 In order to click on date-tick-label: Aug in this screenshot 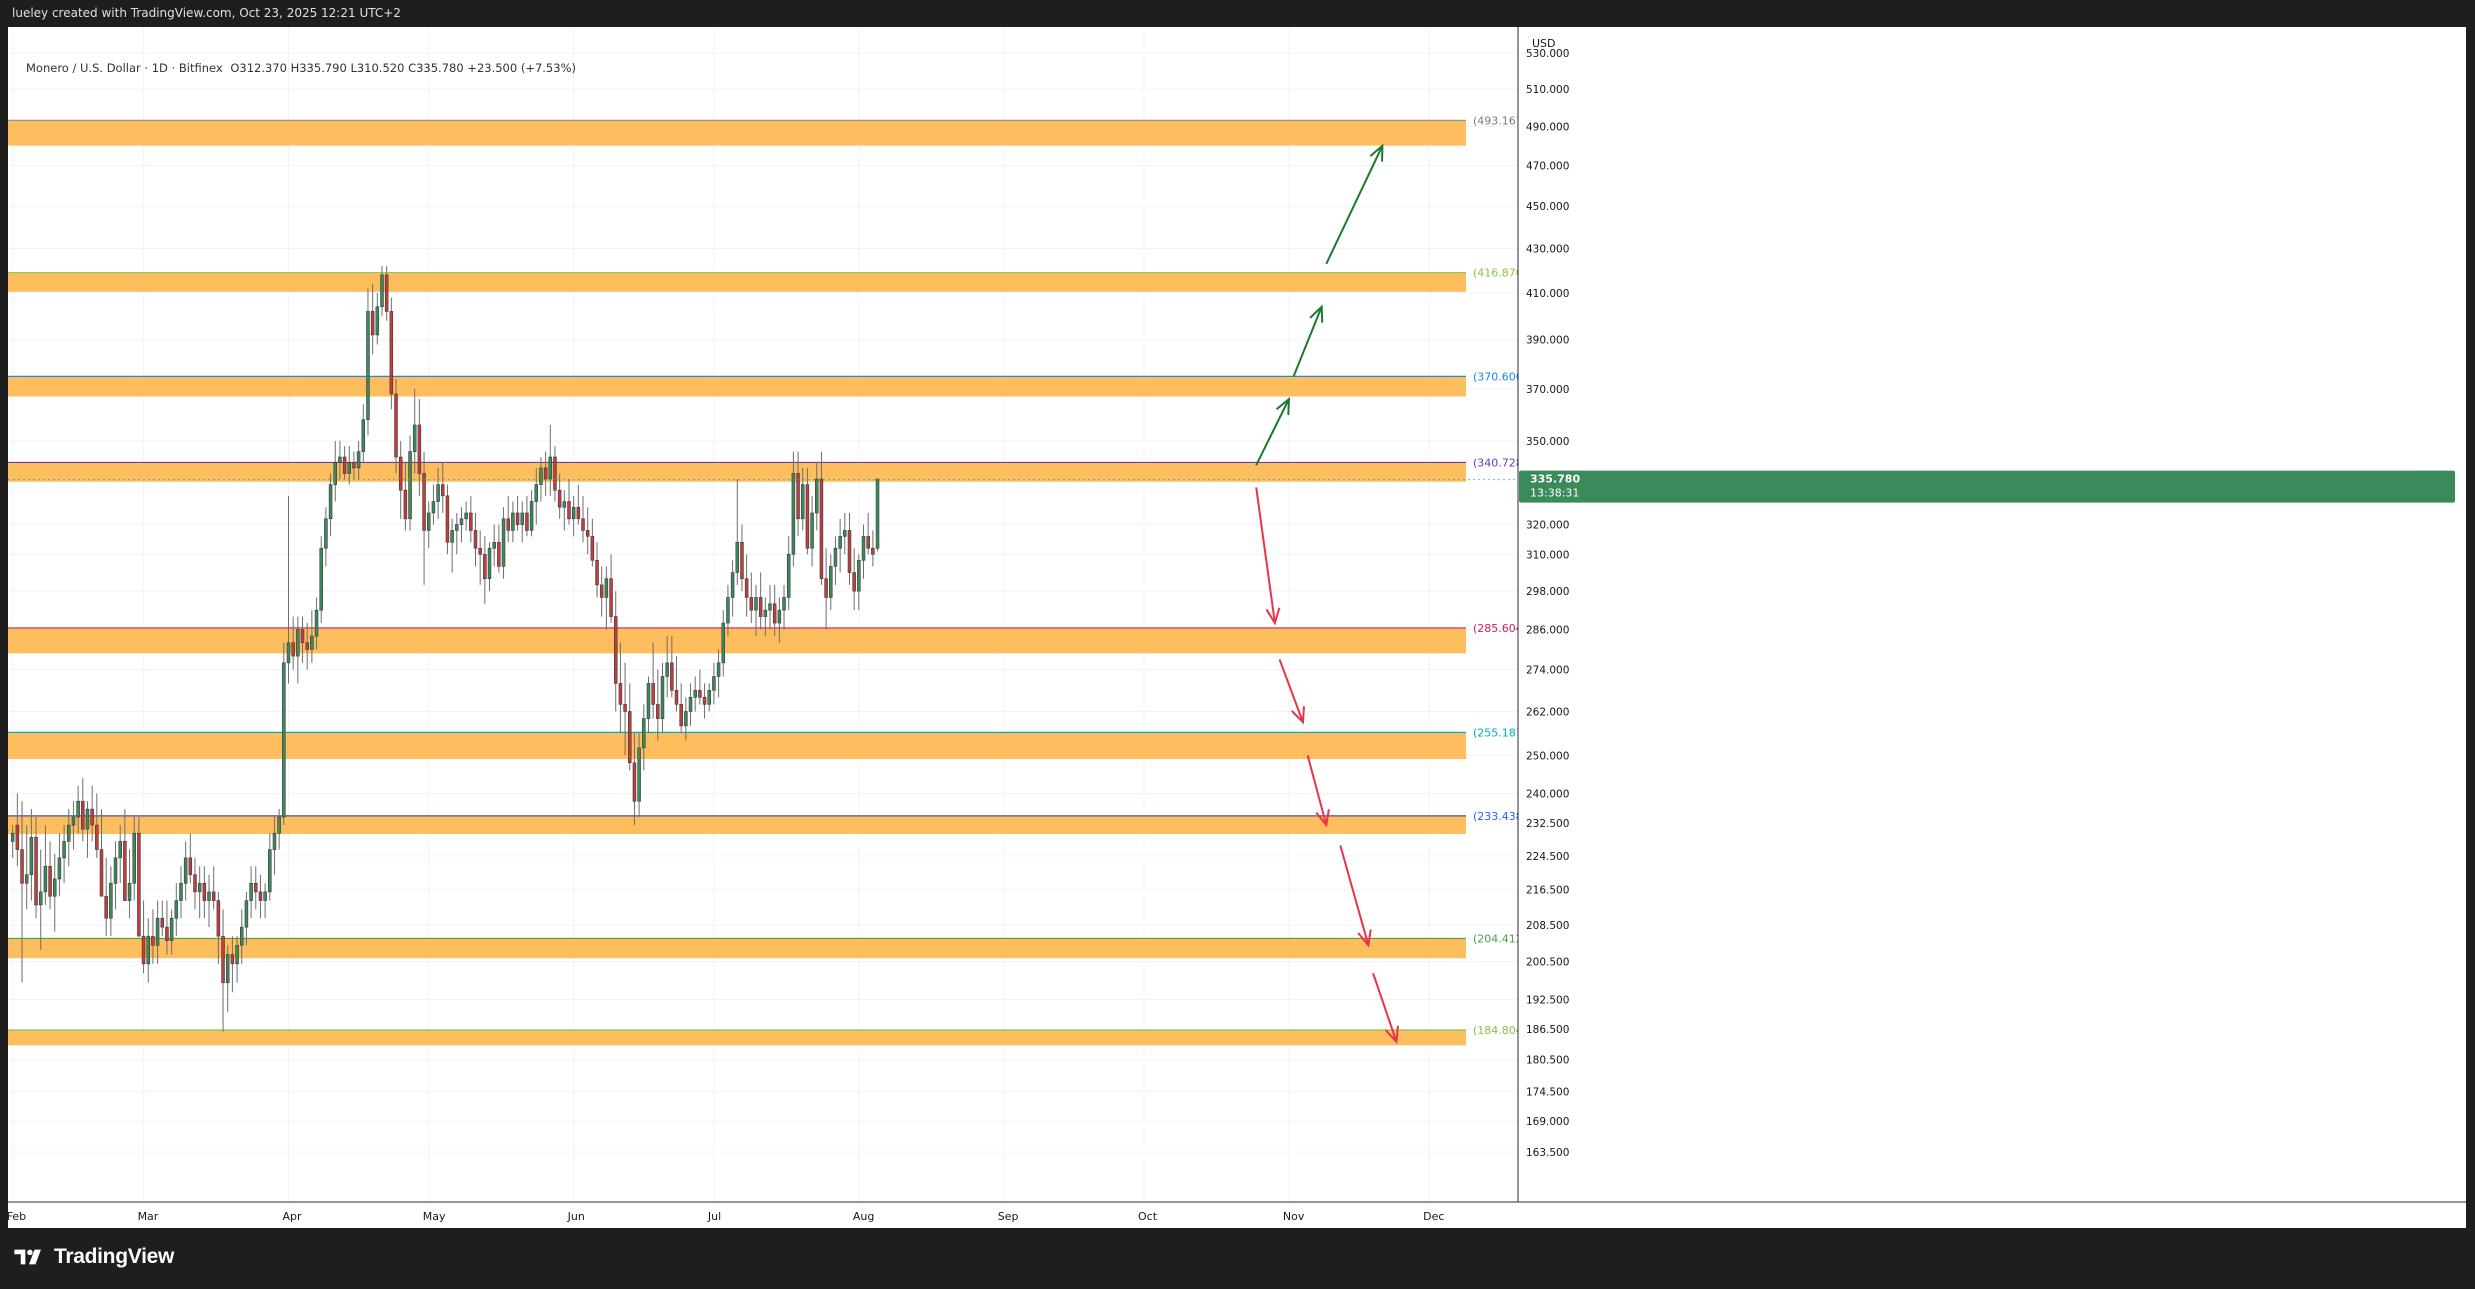, I will do `click(863, 1216)`.